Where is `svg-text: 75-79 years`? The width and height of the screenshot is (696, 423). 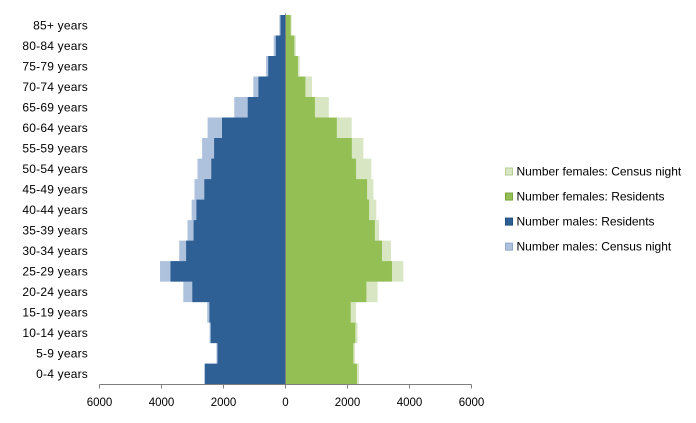
svg-text: 75-79 years is located at coordinates (55, 66).